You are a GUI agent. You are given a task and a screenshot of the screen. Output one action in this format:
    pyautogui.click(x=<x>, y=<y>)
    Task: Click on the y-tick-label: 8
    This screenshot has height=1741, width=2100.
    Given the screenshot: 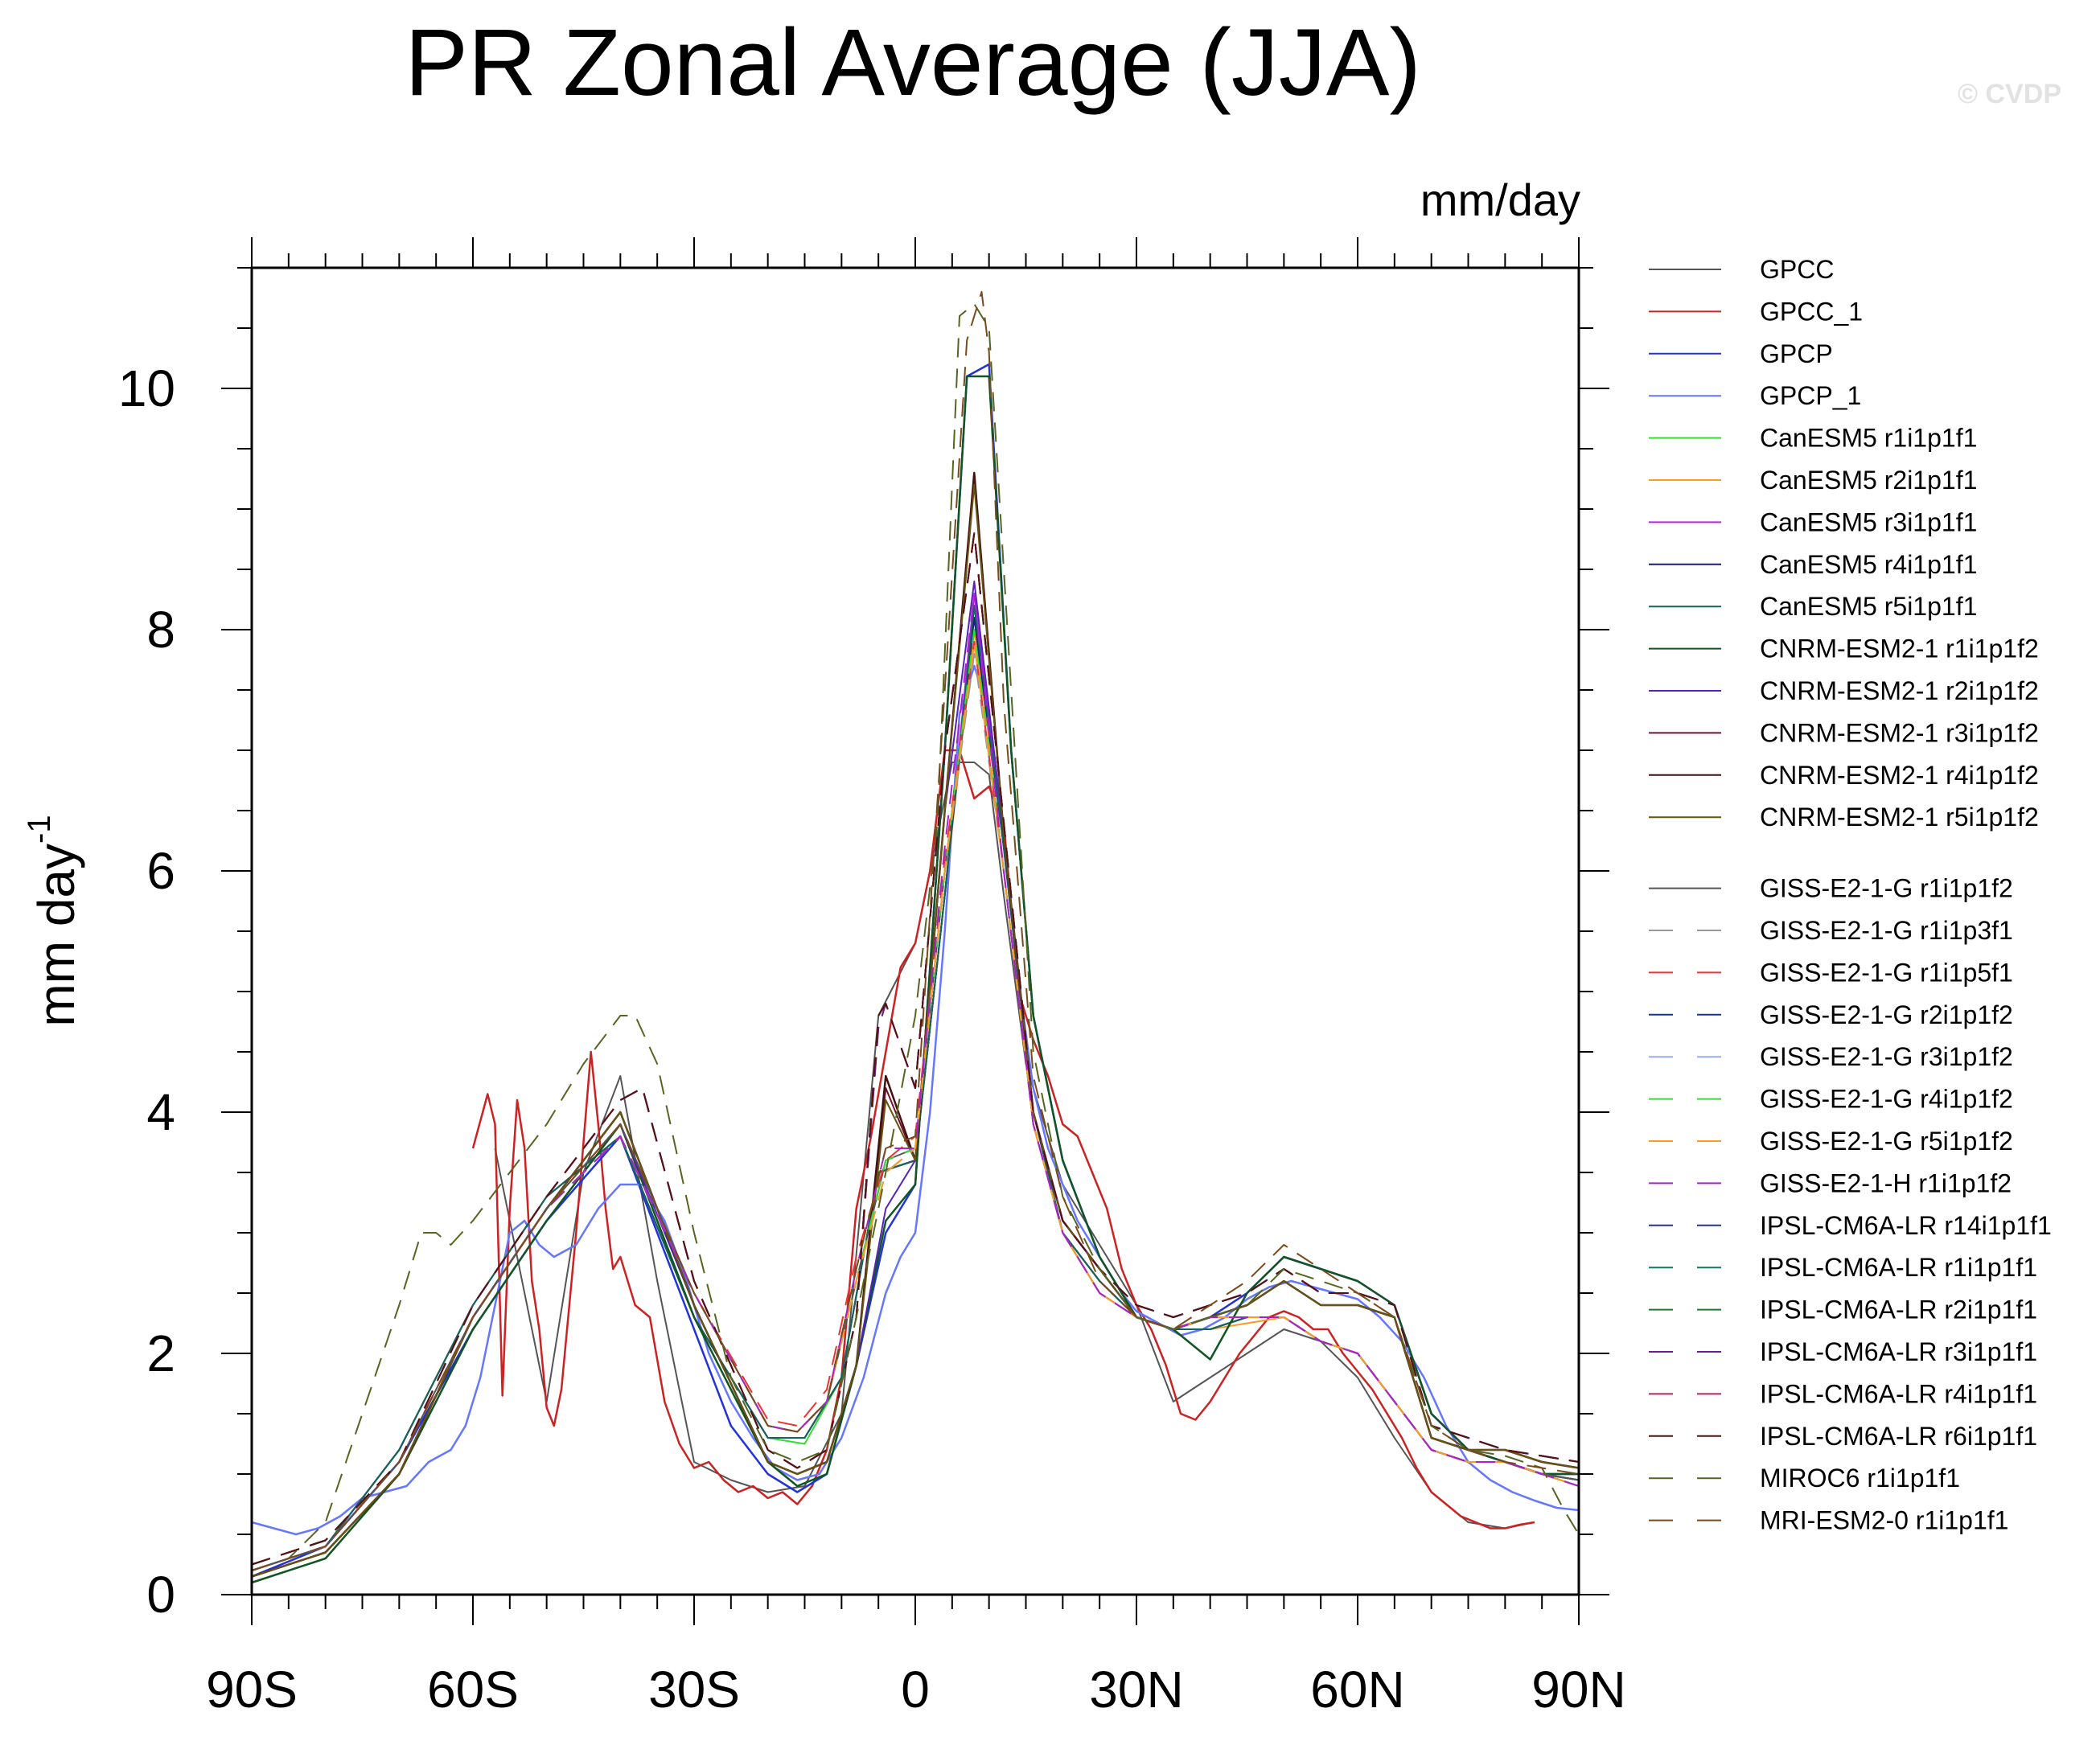 What is the action you would take?
    pyautogui.click(x=160, y=630)
    